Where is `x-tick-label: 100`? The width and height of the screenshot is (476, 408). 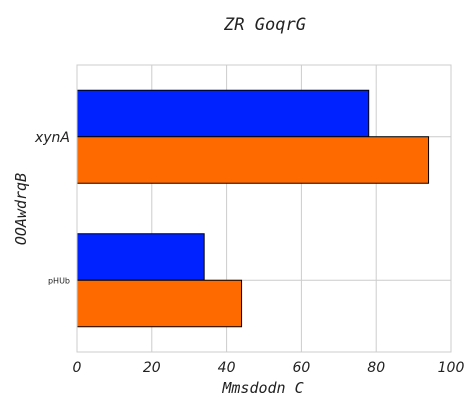
x-tick-label: 100 is located at coordinates (451, 368).